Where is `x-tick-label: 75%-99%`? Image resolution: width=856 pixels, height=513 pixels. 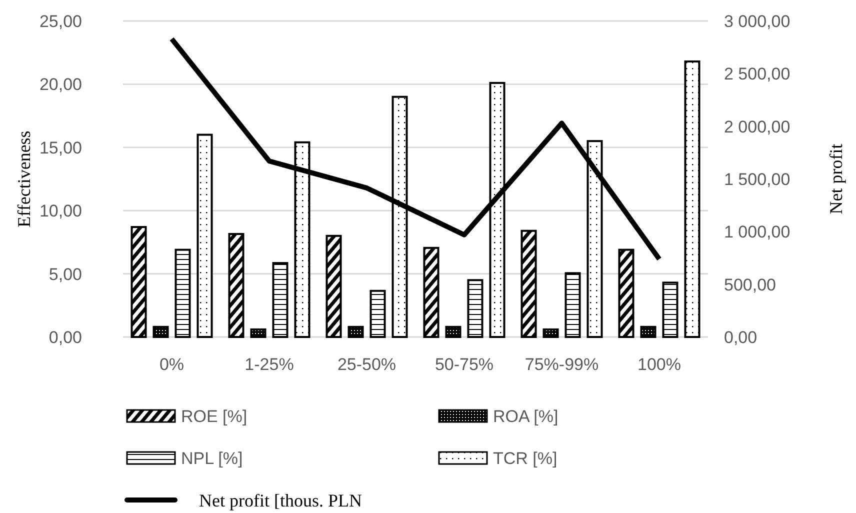
x-tick-label: 75%-99% is located at coordinates (561, 364).